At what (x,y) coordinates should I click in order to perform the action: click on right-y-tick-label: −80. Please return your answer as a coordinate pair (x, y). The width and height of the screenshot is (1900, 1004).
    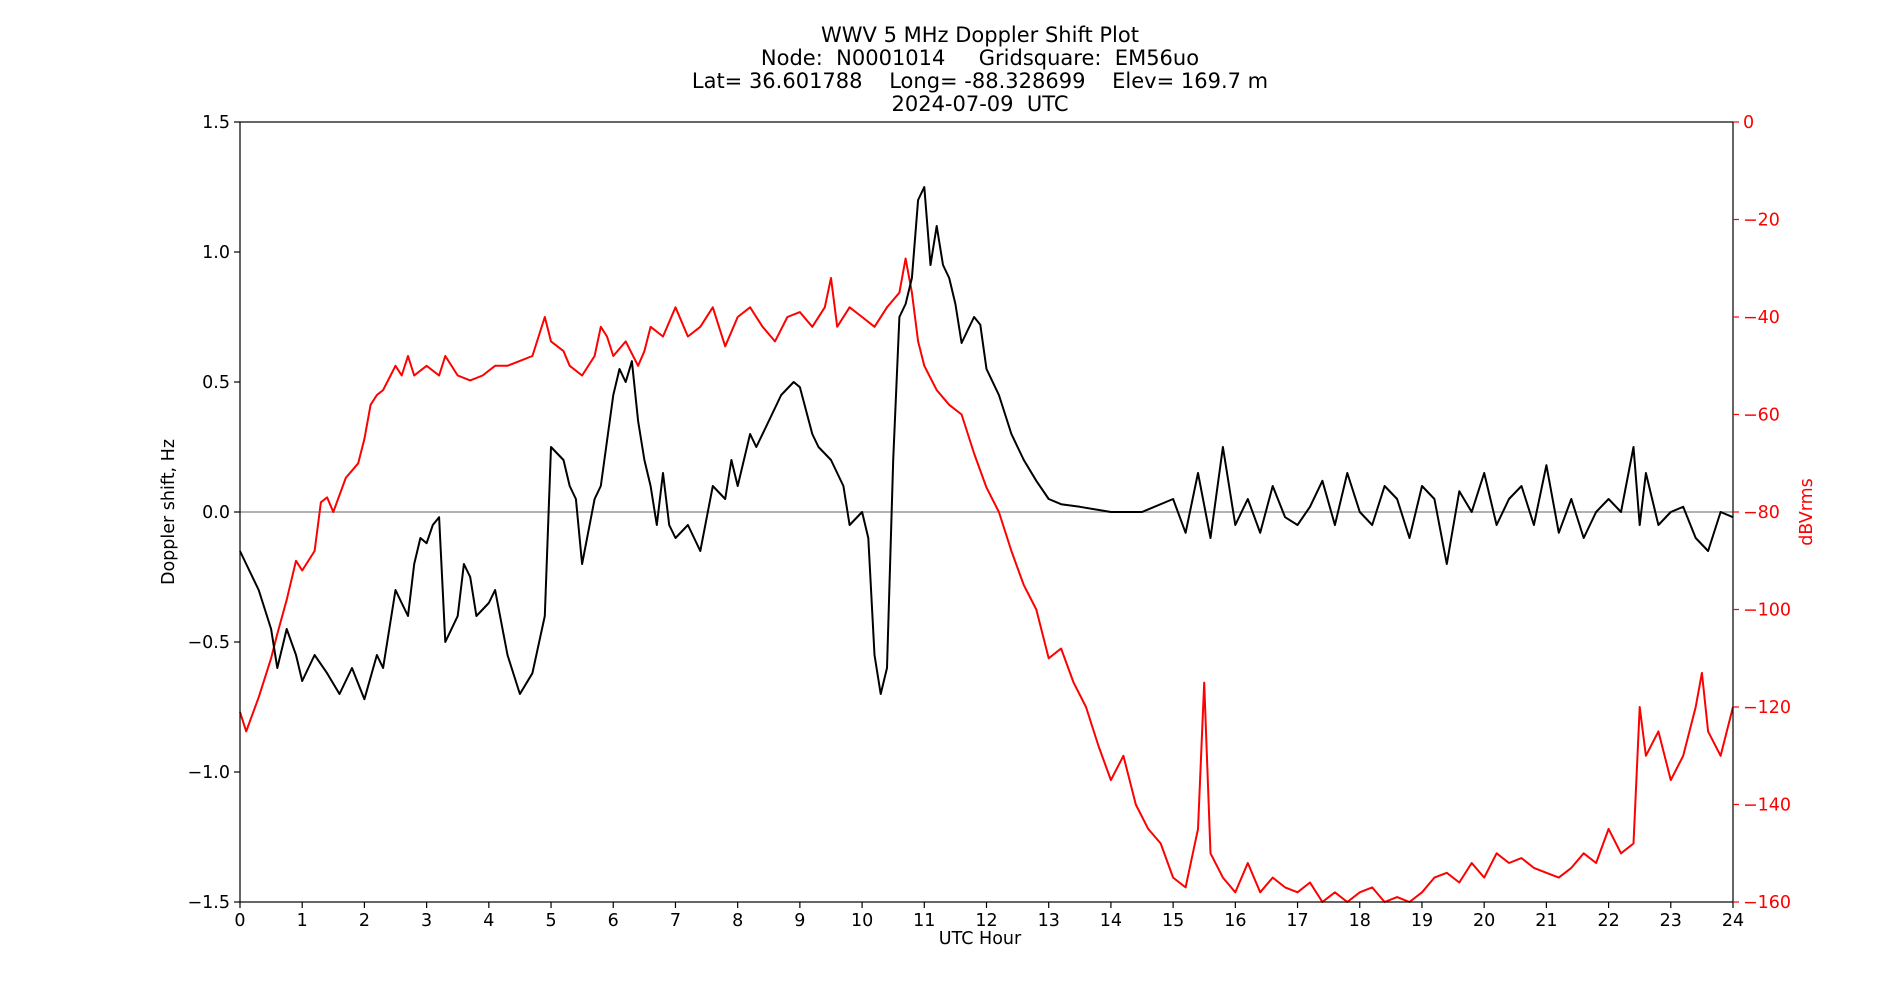
    Looking at the image, I should click on (1761, 513).